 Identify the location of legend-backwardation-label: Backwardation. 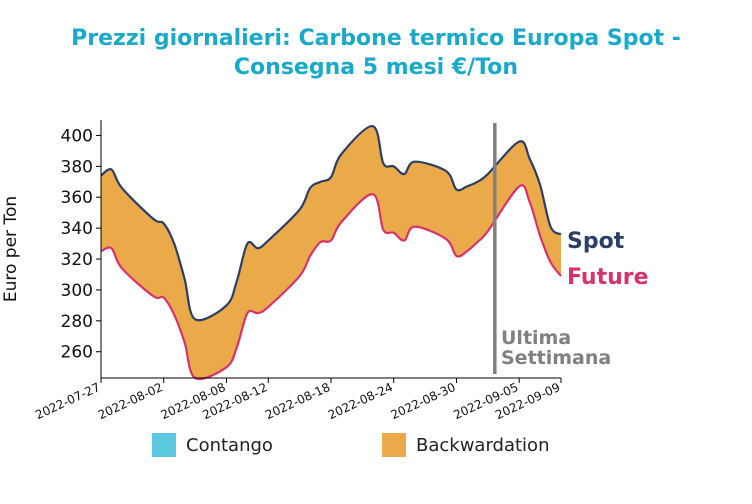
(483, 445).